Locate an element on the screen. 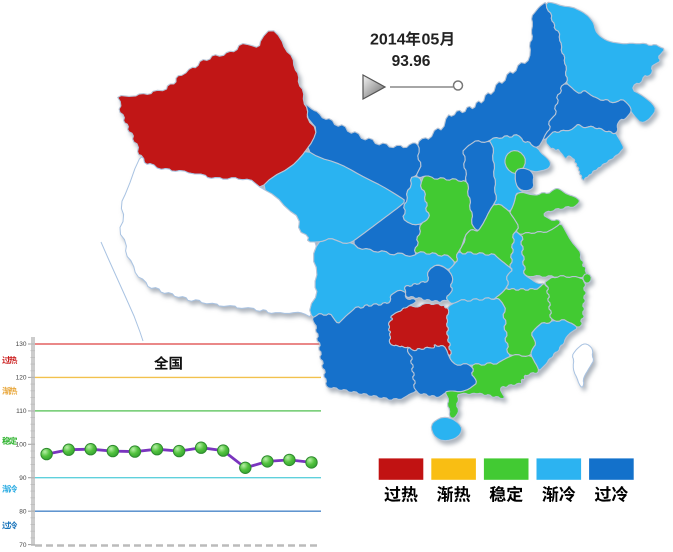  svg-text: 2014 is located at coordinates (388, 40).